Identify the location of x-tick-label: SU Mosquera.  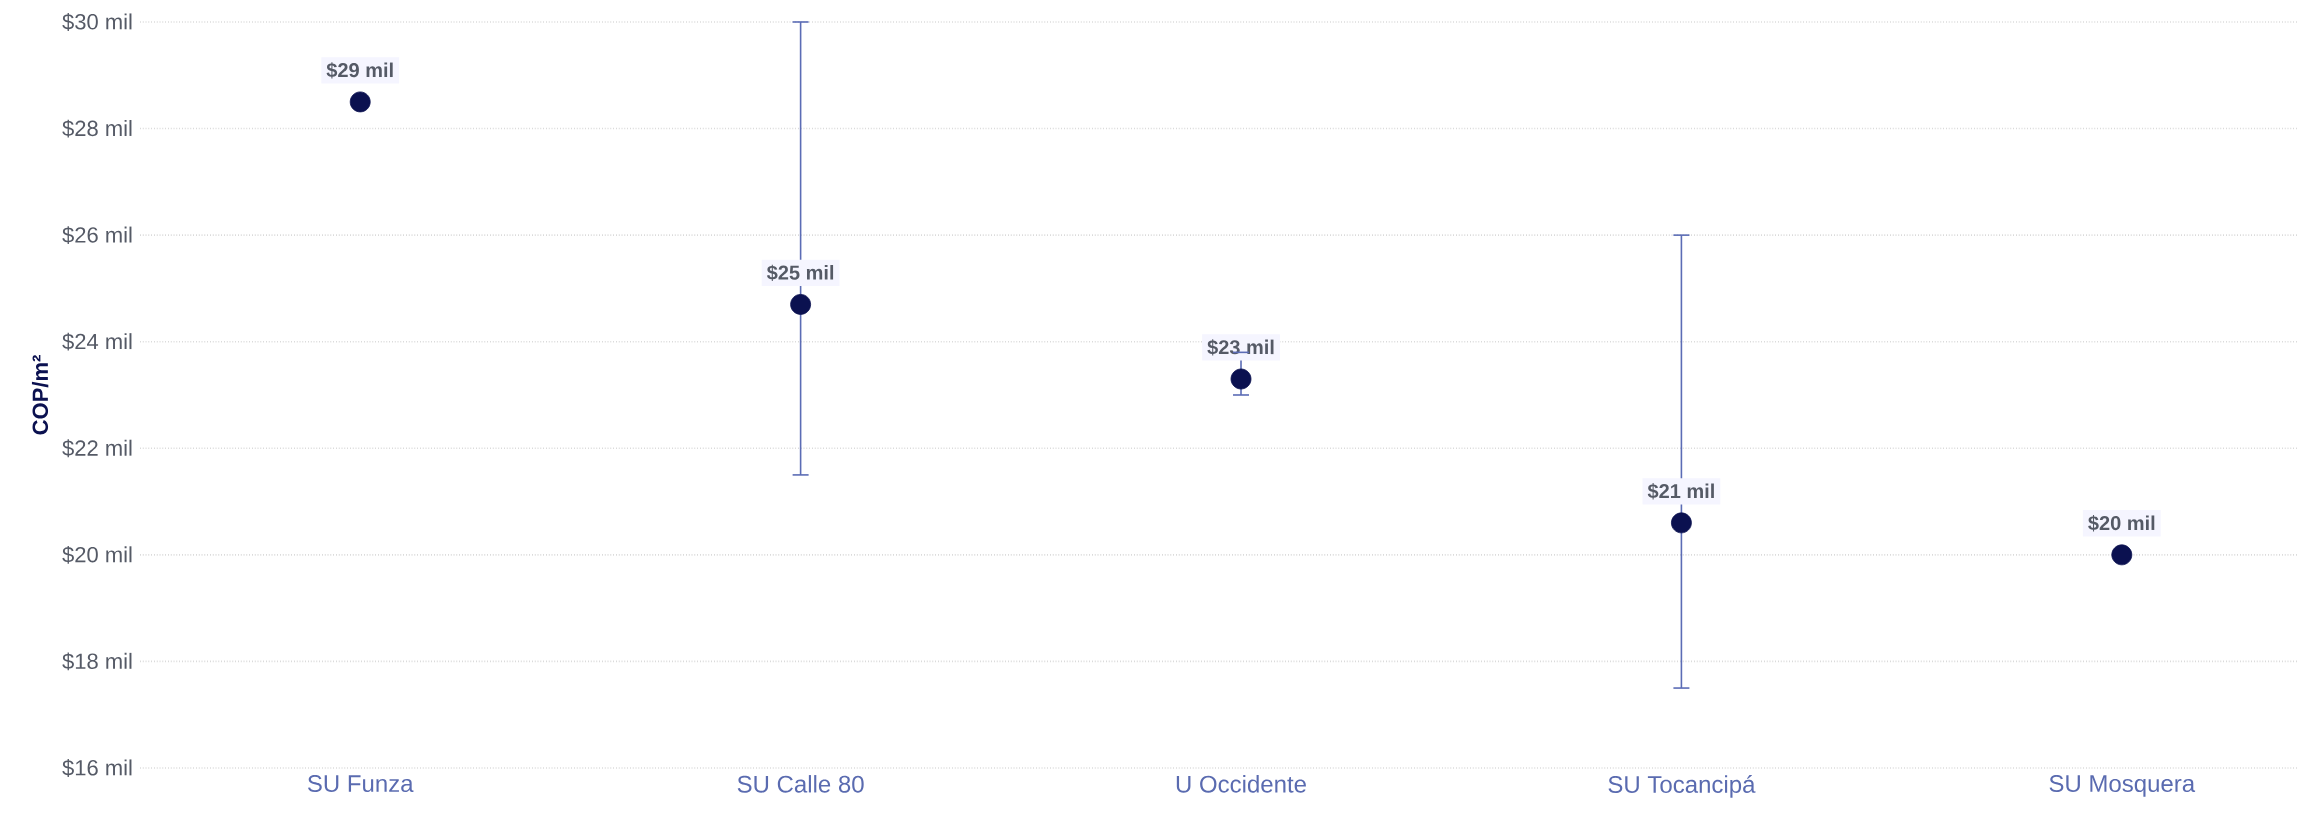
(2122, 786).